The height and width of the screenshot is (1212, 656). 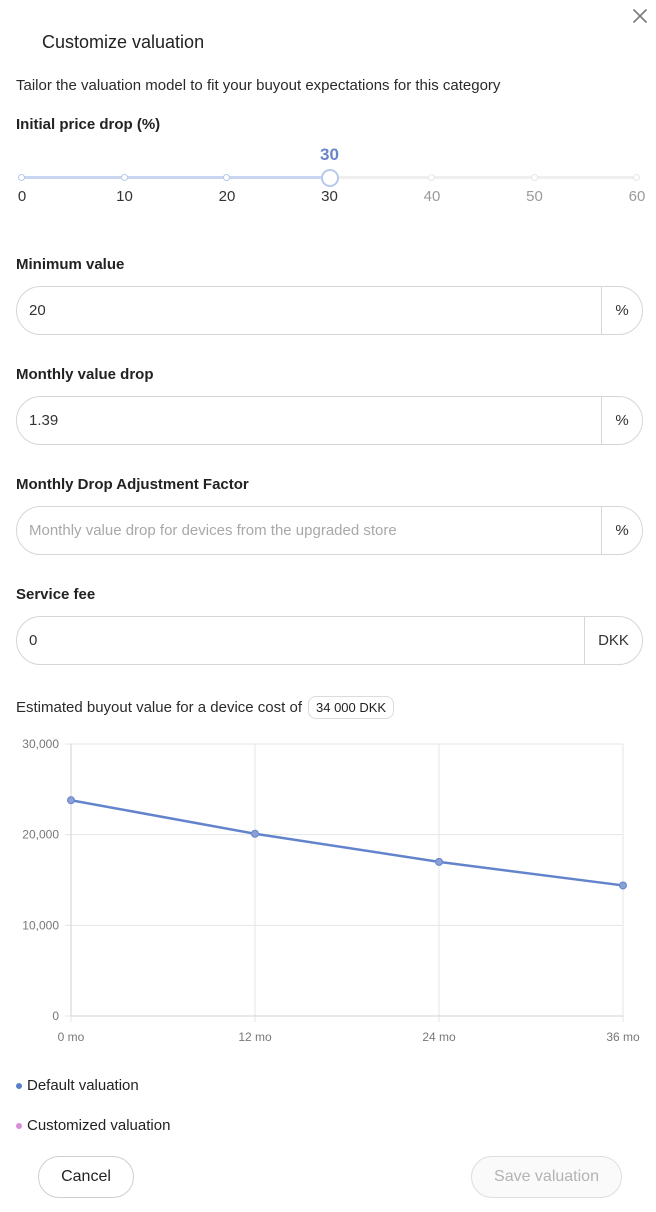 I want to click on slider-tick-label: 50, so click(x=534, y=196).